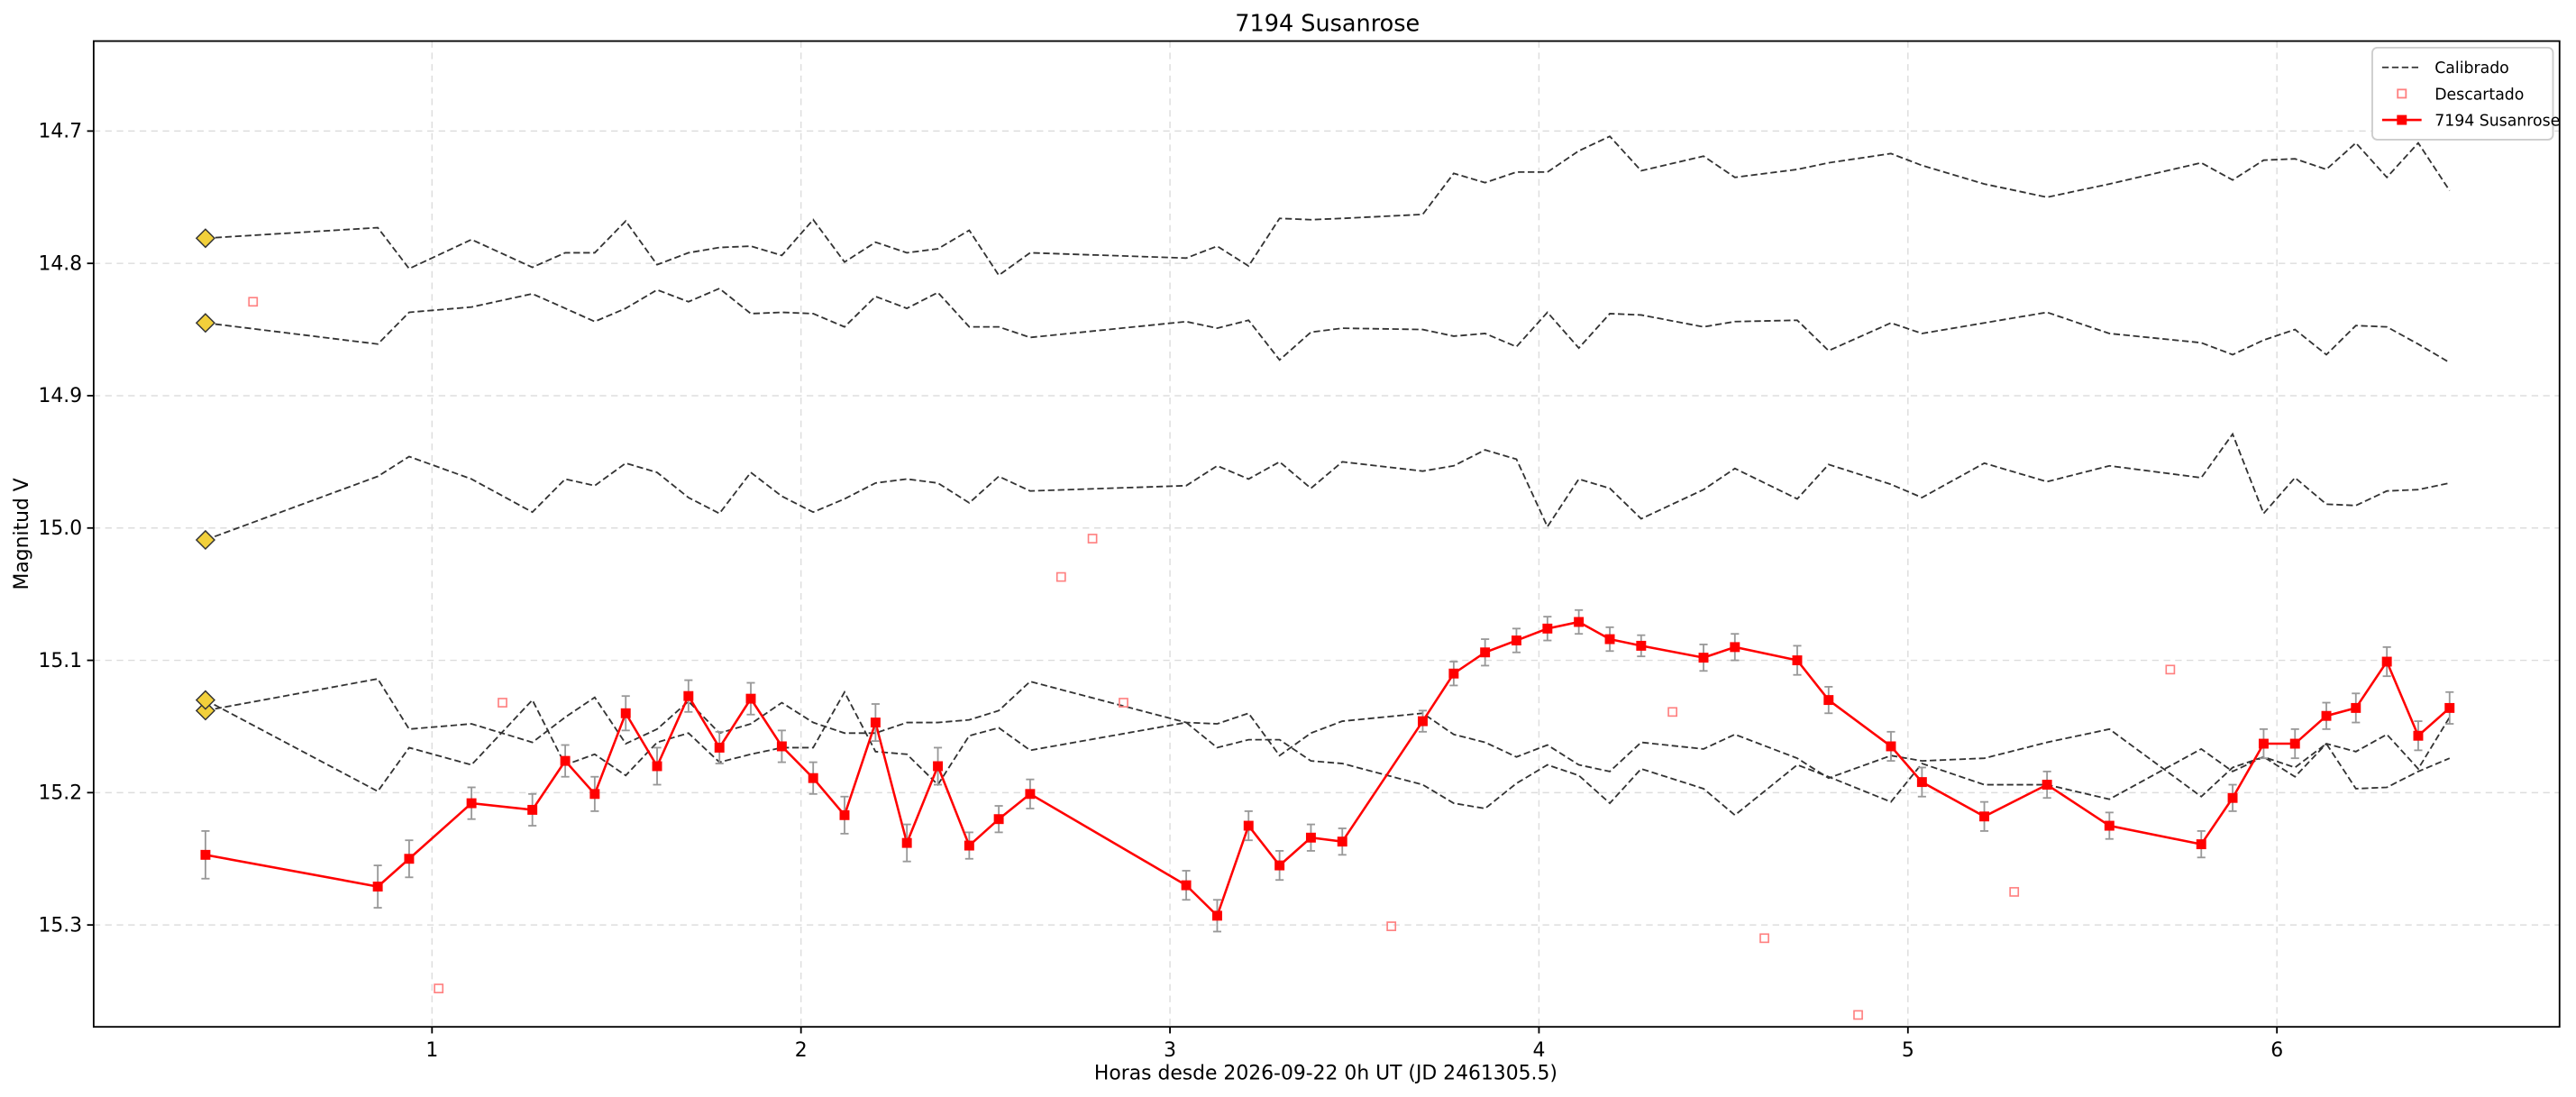 The width and height of the screenshot is (2576, 1097). What do you see at coordinates (1538, 1050) in the screenshot?
I see `x-tick-label: 4` at bounding box center [1538, 1050].